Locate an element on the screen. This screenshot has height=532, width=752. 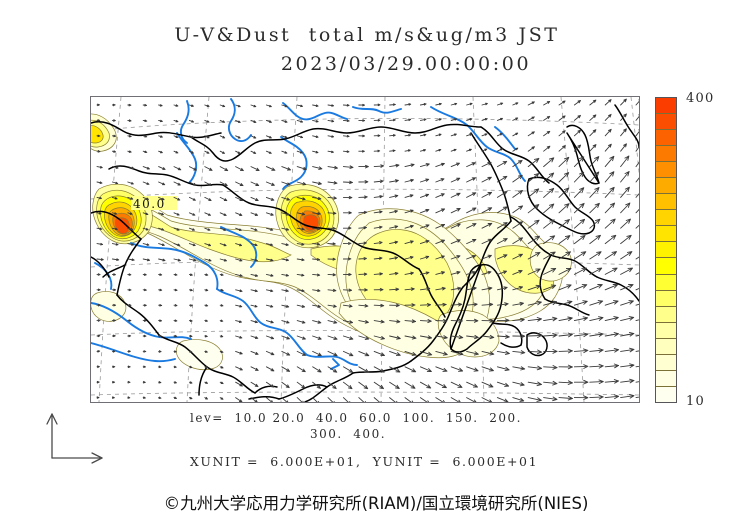
vector-unit-line: XUNIT = 6.000E+01, YUNIT = 6.000E+01 is located at coordinates (364, 461).